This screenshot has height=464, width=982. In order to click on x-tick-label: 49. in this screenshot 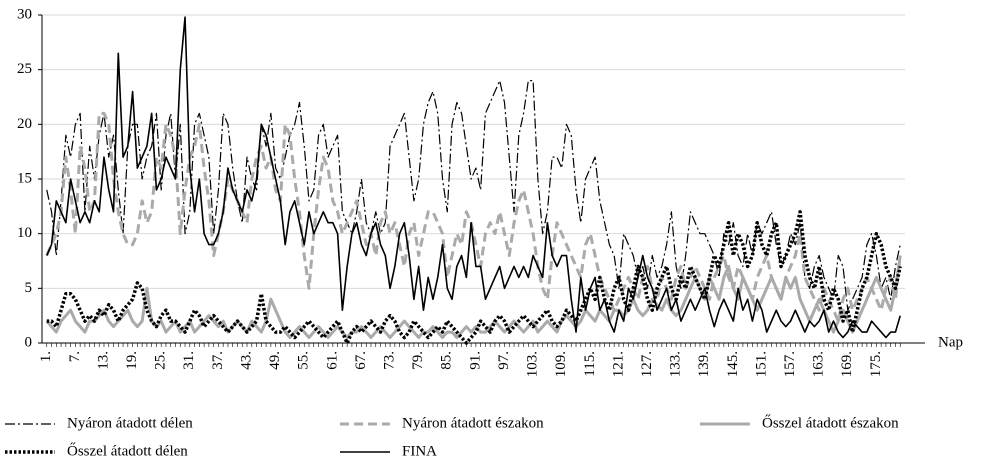, I will do `click(275, 360)`.